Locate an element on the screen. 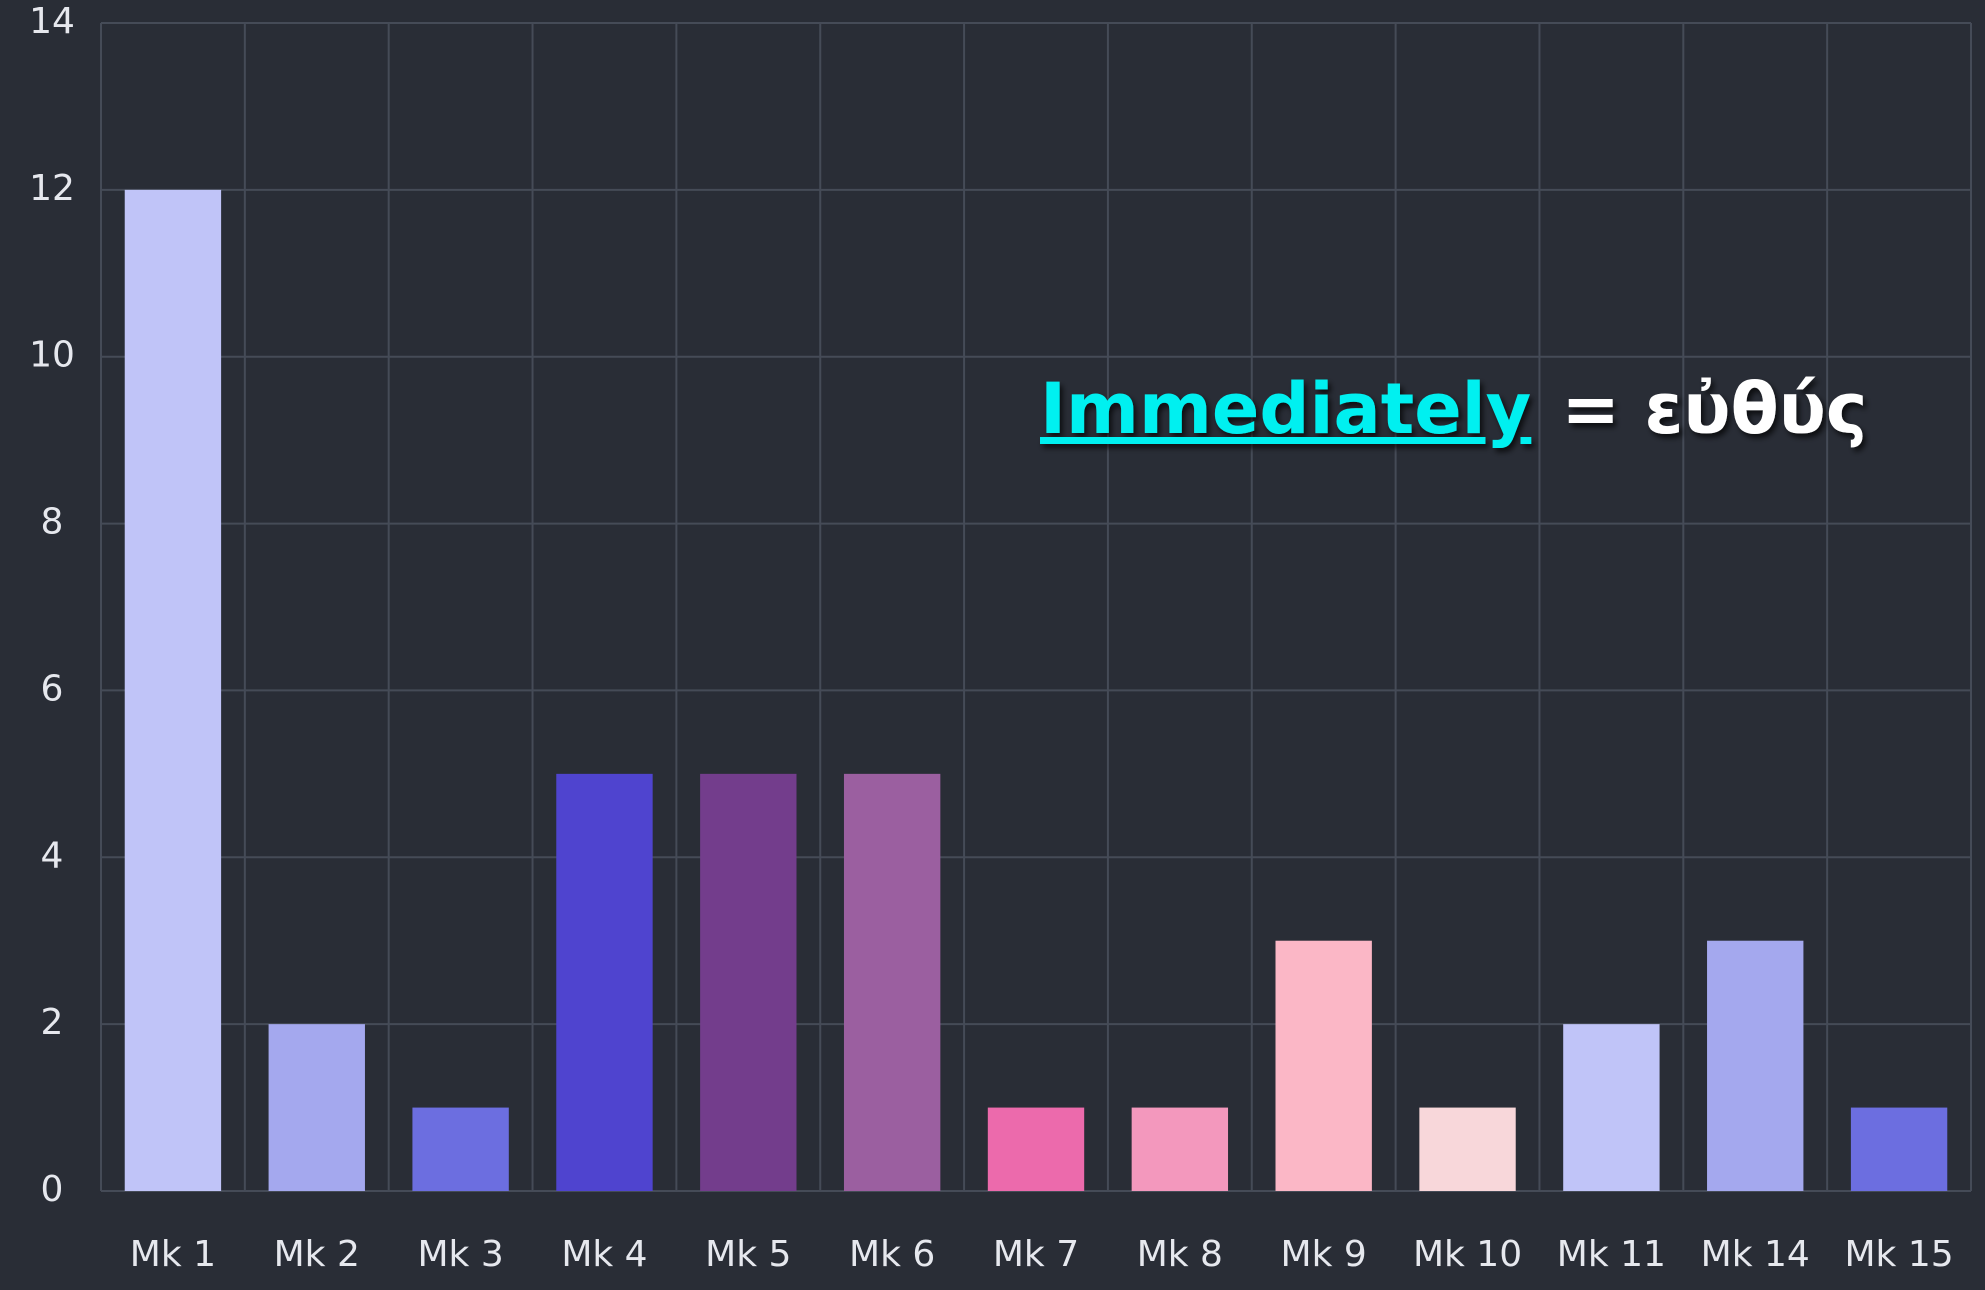  y-tick-label: 0 is located at coordinates (52, 1189).